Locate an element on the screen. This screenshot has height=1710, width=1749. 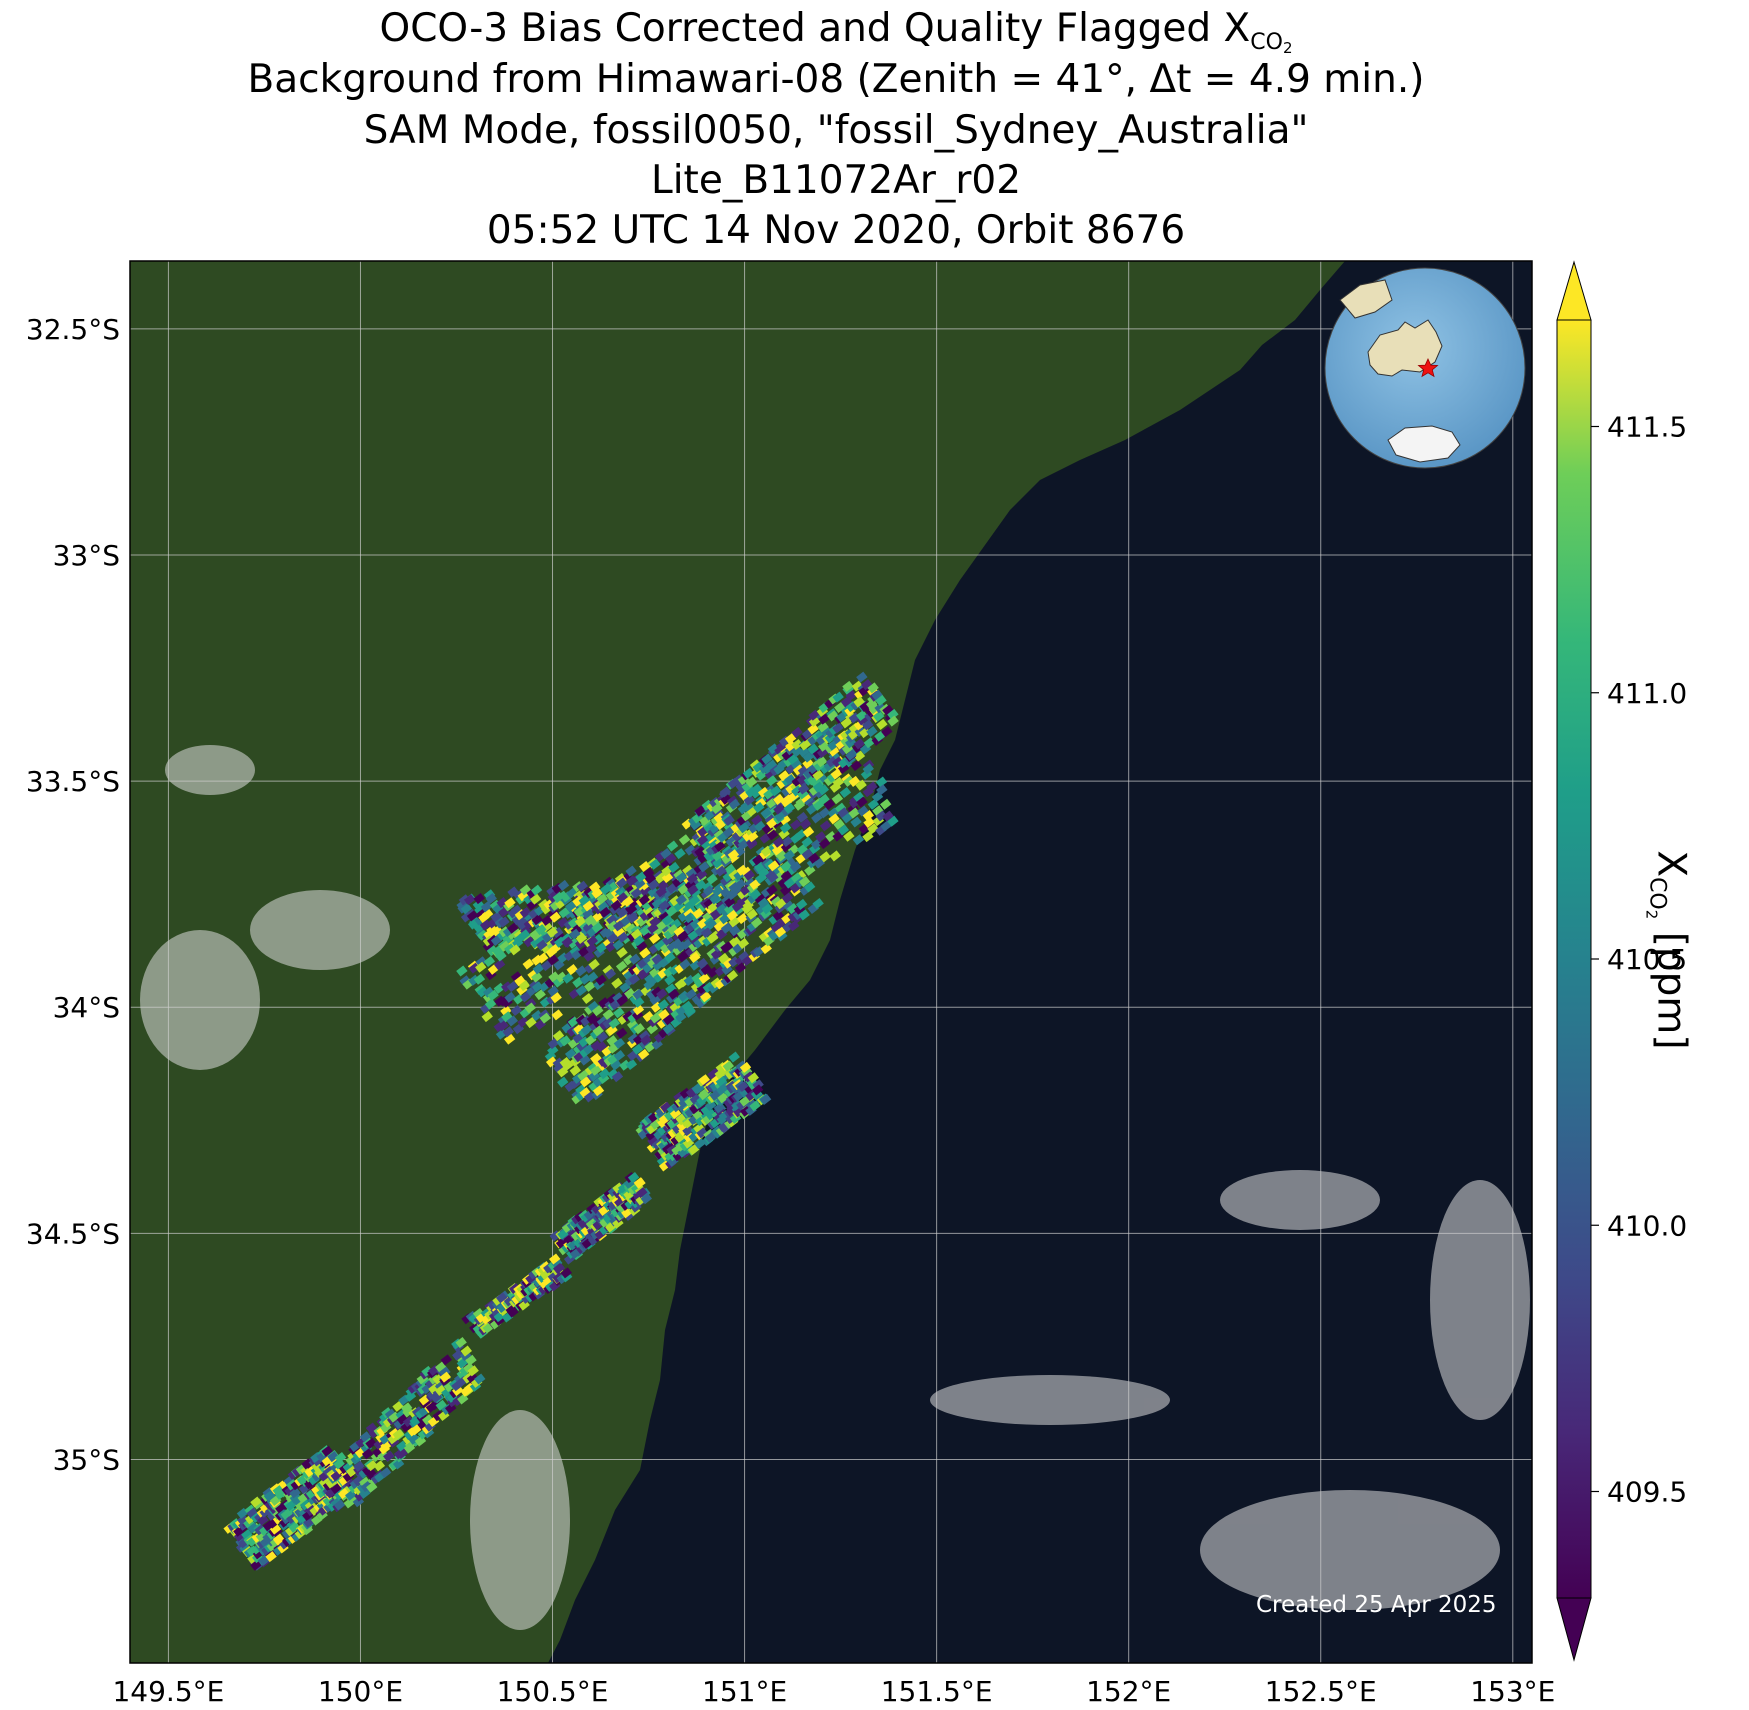
asia-outline is located at coordinates (1366, 299).